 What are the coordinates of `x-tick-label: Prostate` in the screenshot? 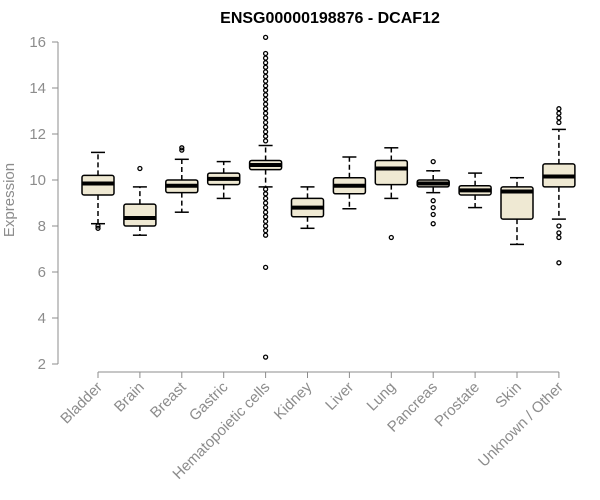 It's located at (457, 405).